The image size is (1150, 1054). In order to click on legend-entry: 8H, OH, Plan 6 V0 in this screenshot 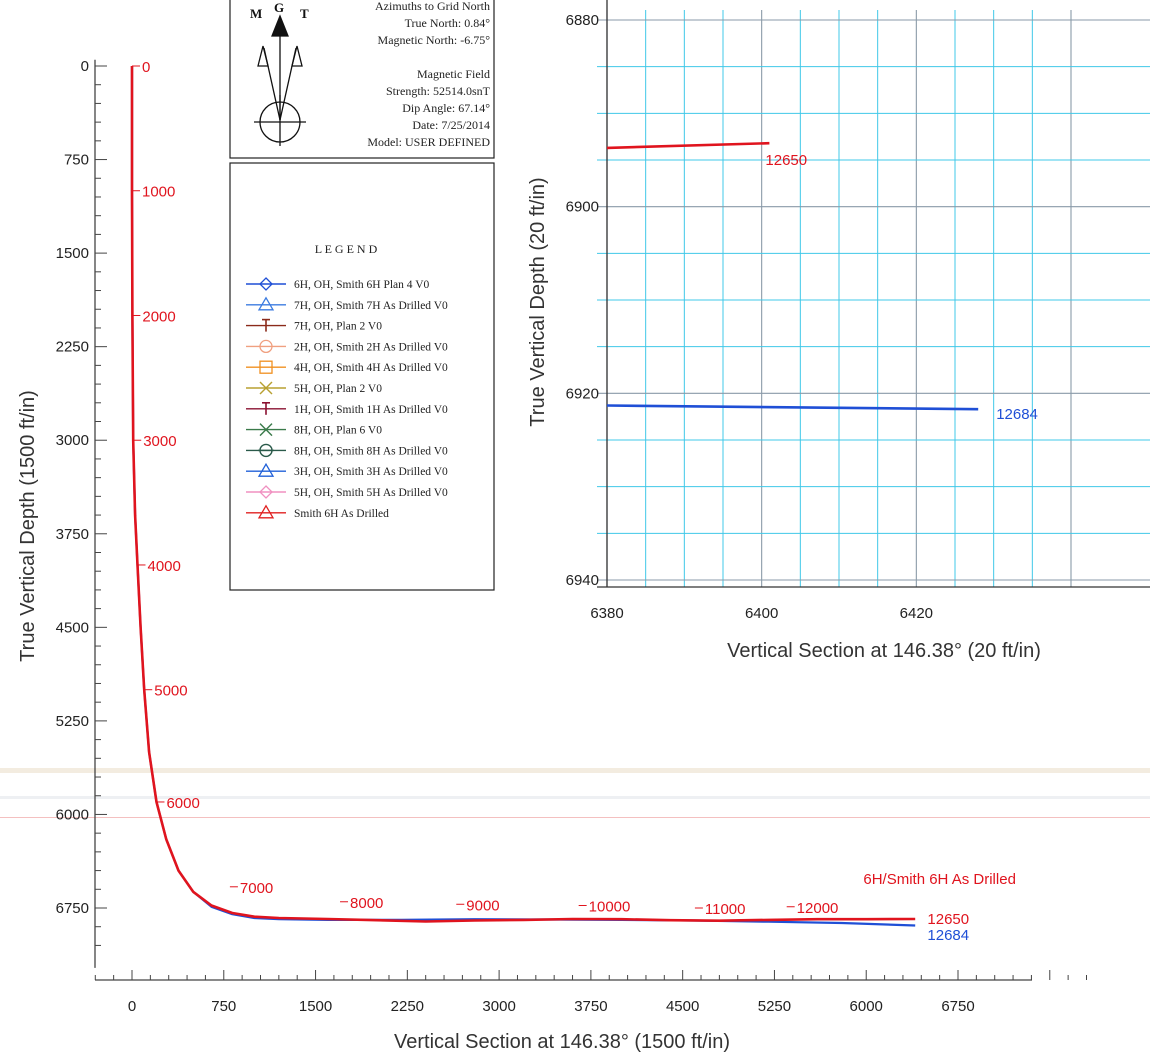, I will do `click(314, 430)`.